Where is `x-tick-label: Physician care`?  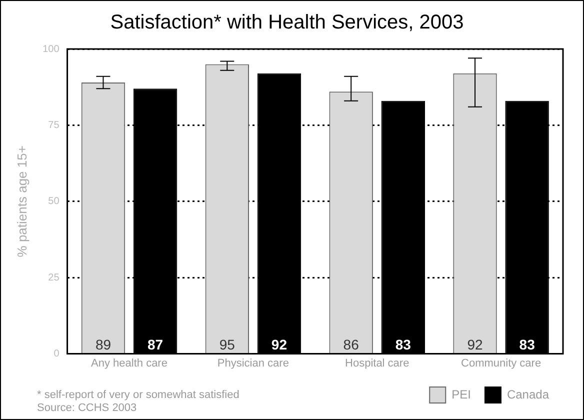
x-tick-label: Physician care is located at coordinates (253, 363).